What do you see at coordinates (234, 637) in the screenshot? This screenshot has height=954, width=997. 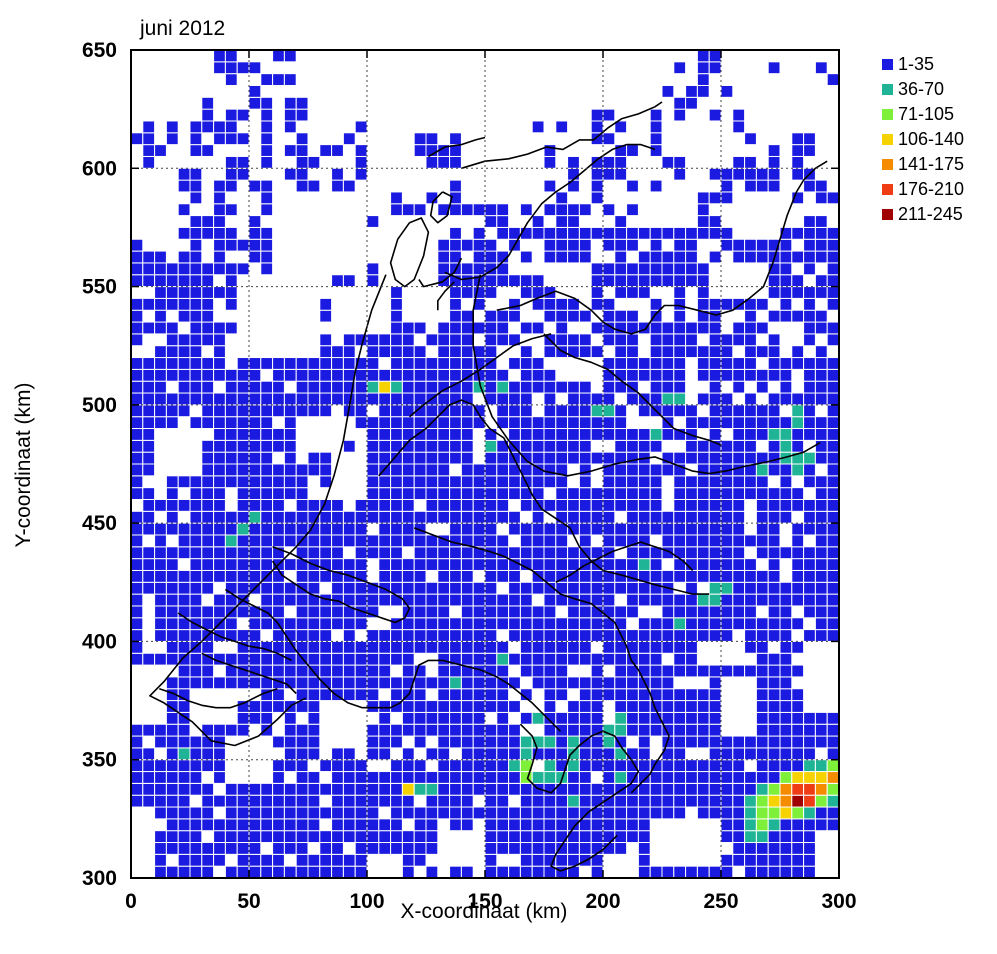 I see `map-outline` at bounding box center [234, 637].